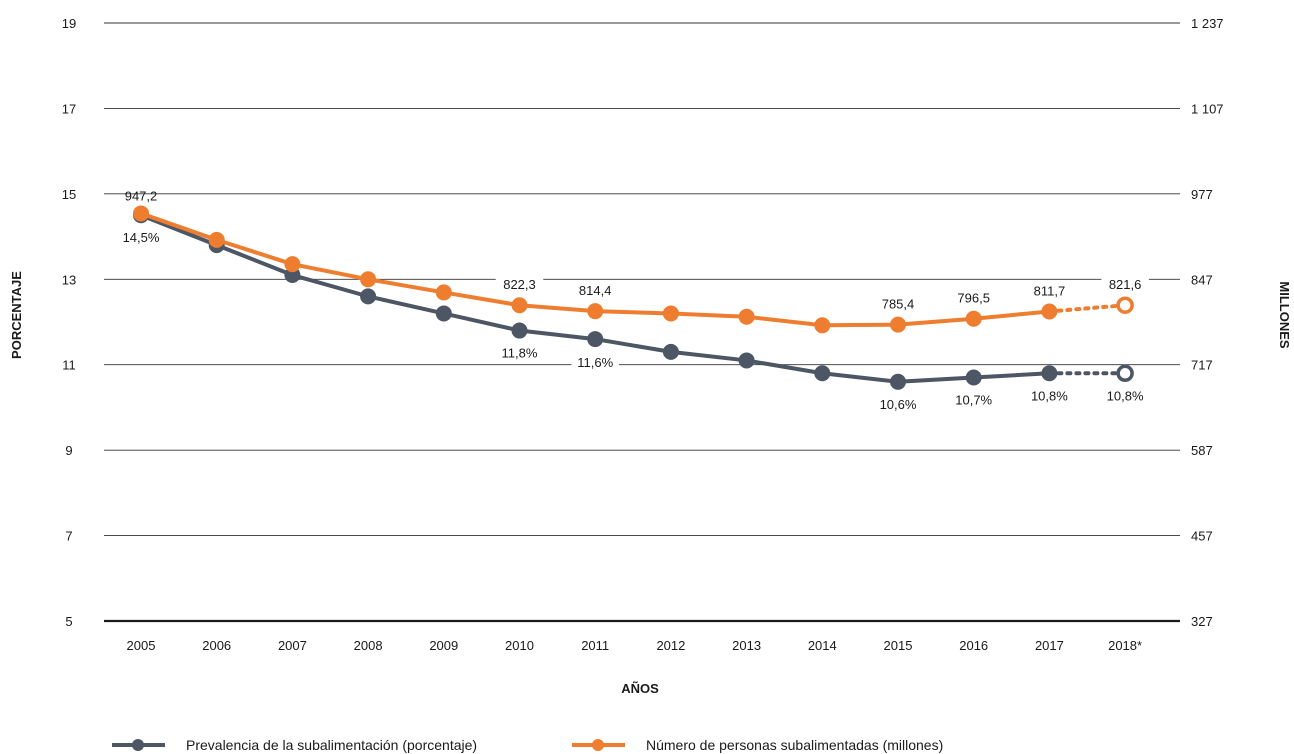 The height and width of the screenshot is (754, 1294). What do you see at coordinates (1207, 23) in the screenshot?
I see `y-tick-right: 1 237` at bounding box center [1207, 23].